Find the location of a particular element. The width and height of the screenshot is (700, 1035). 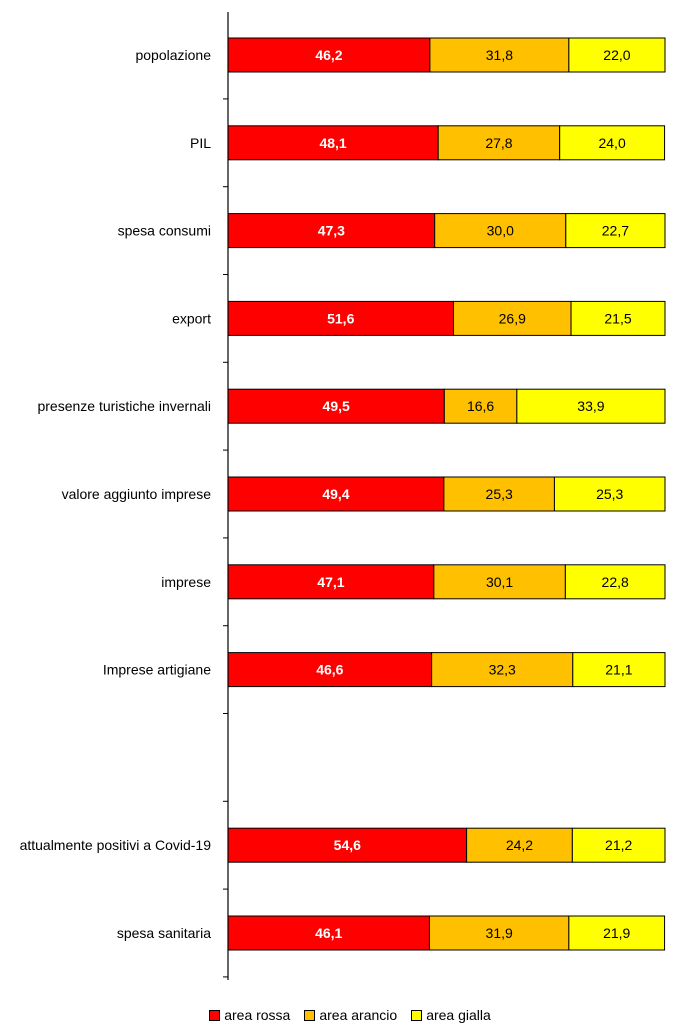

bar-area-gialla-presenze-turistiche-invernali is located at coordinates (591, 406).